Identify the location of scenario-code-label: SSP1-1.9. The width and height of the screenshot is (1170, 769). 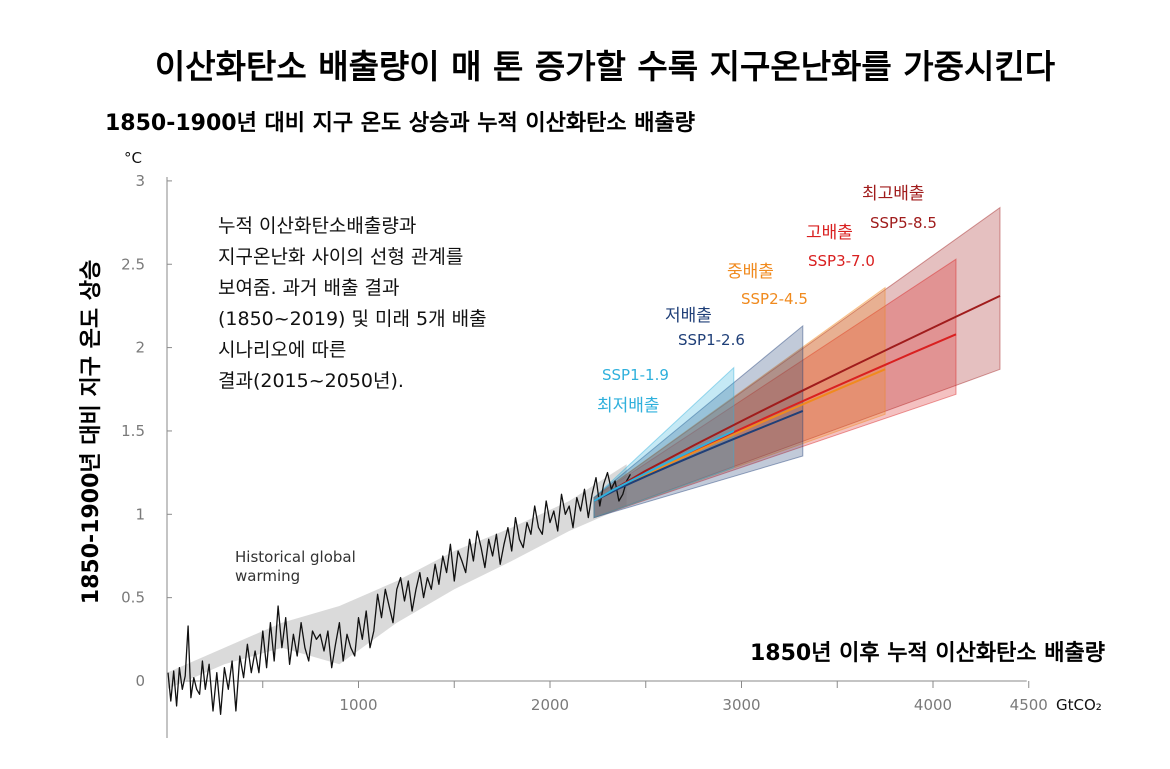
(635, 375).